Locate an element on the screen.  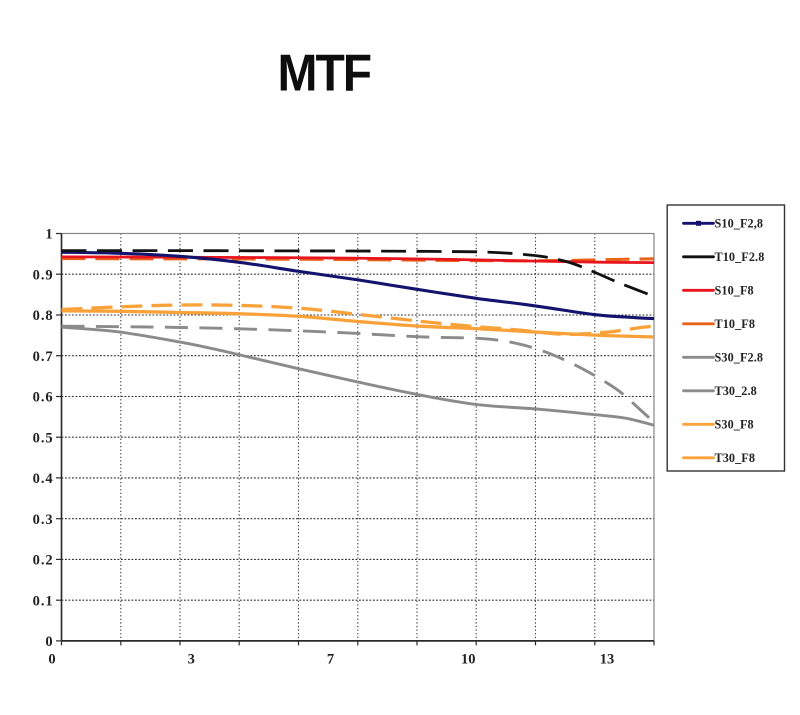
svg-text: MTF is located at coordinates (324, 73).